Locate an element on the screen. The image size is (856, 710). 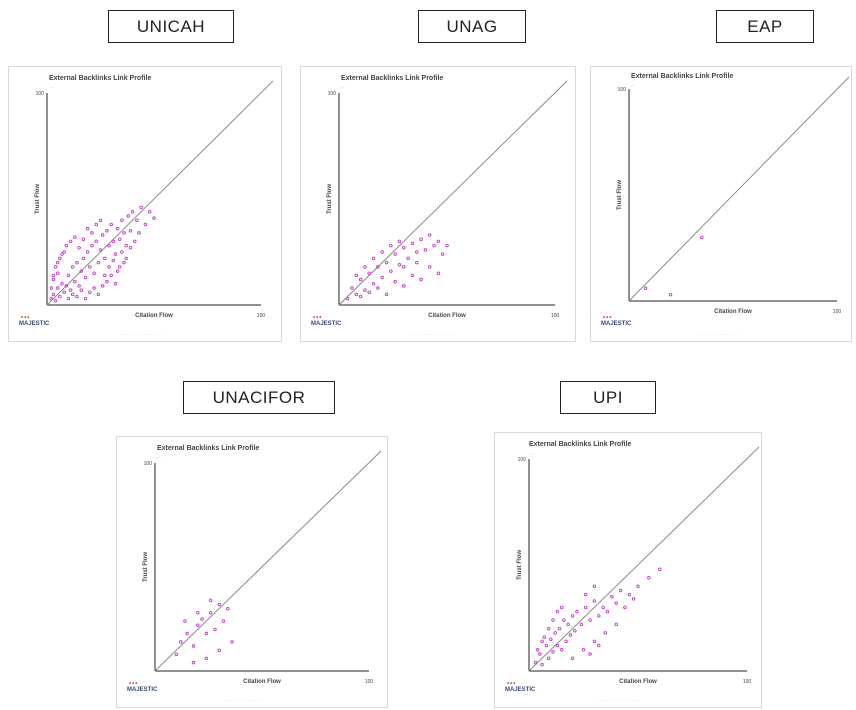
label-unag: UNAG is located at coordinates (472, 26).